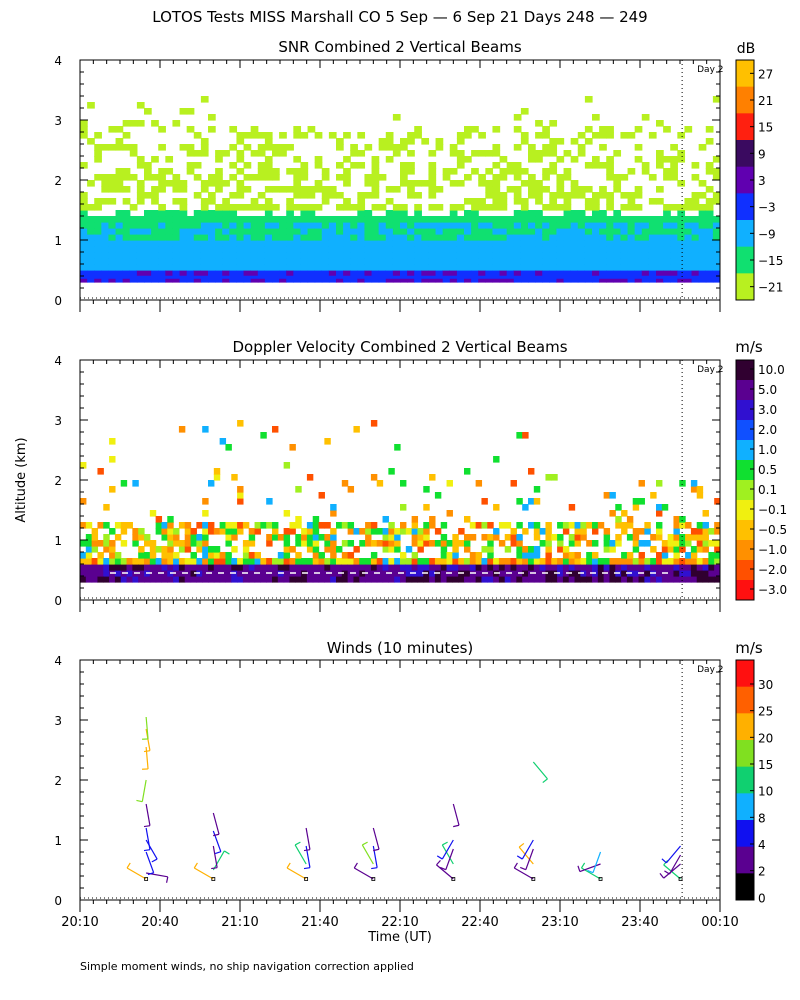  What do you see at coordinates (772, 510) in the screenshot?
I see `colorbar-label: −0.1` at bounding box center [772, 510].